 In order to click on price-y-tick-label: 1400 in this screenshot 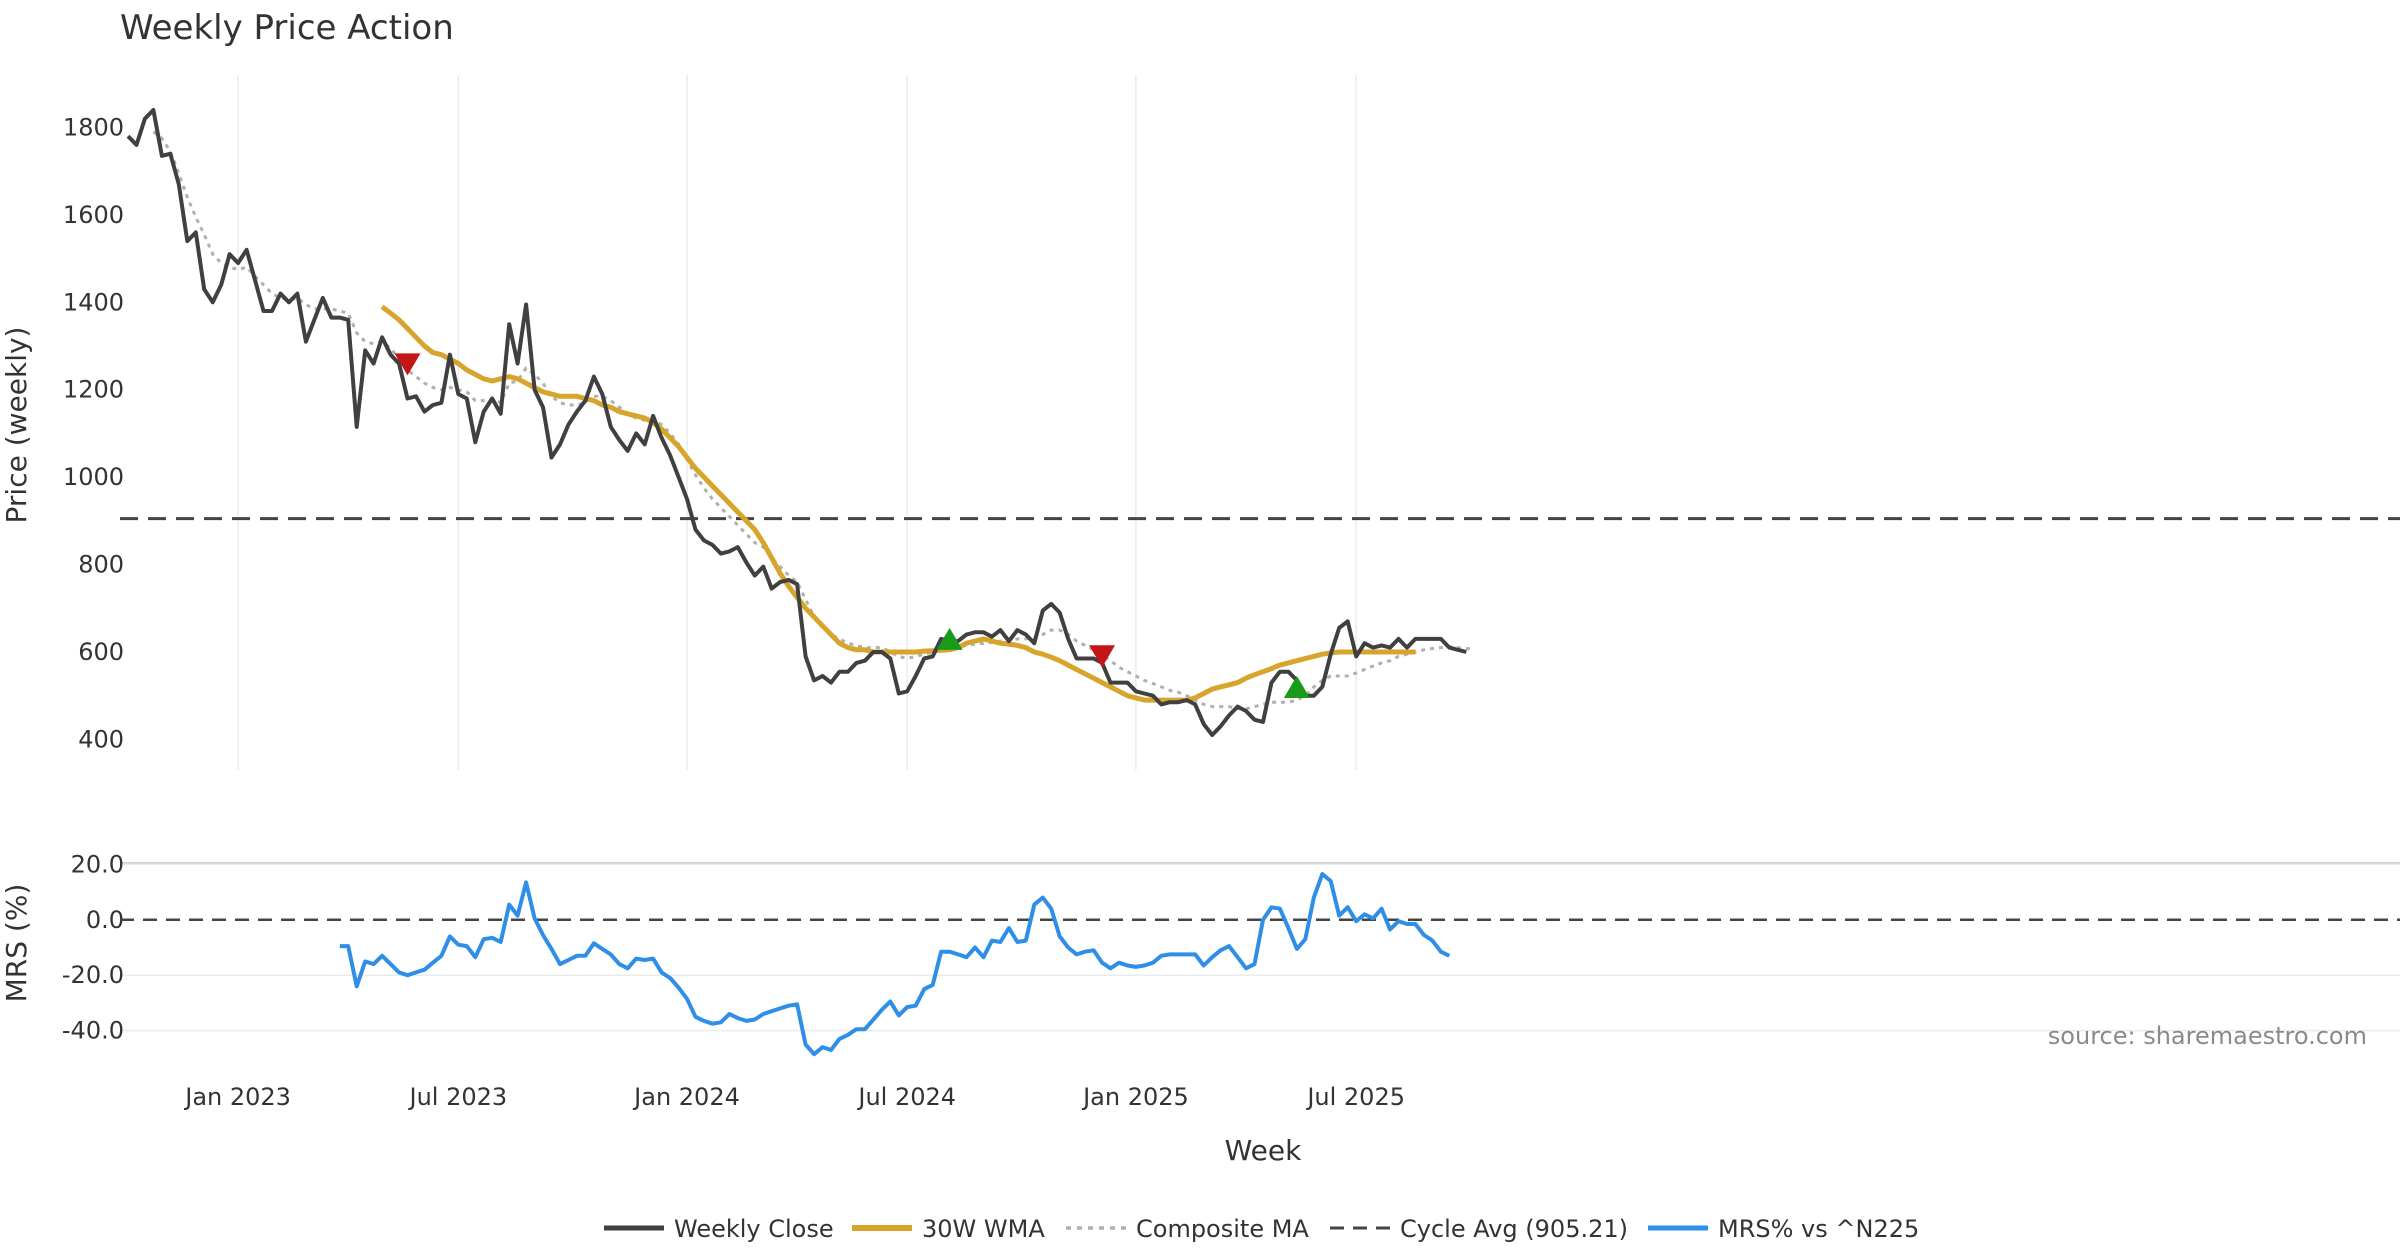, I will do `click(93, 302)`.